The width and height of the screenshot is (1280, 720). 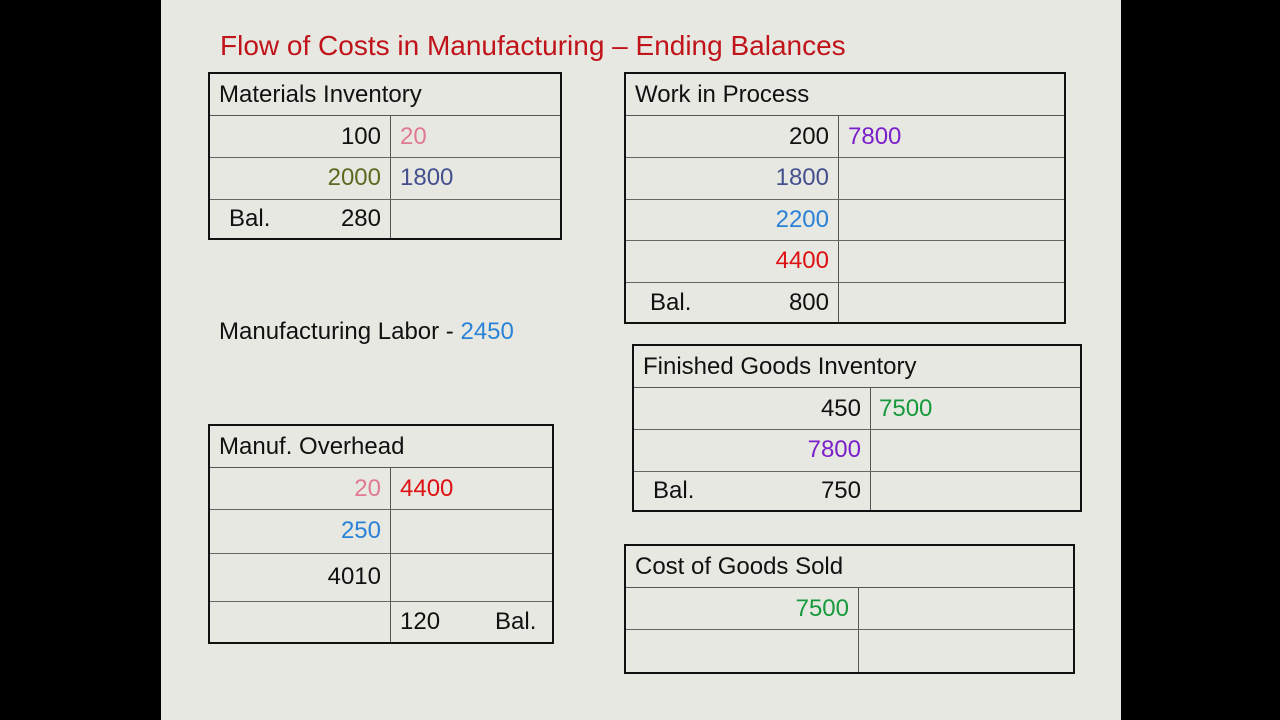 What do you see at coordinates (360, 530) in the screenshot?
I see `debit-entry: 250` at bounding box center [360, 530].